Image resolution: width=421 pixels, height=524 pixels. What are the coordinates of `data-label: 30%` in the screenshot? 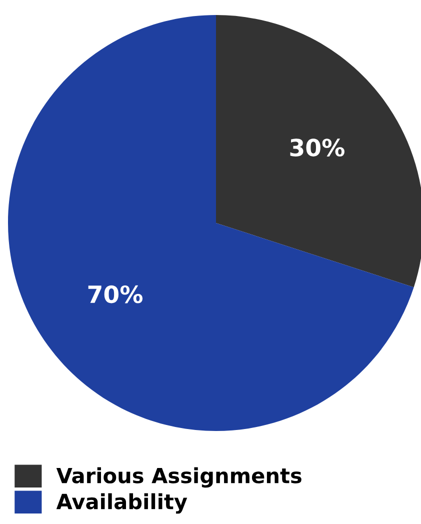 It's located at (317, 147).